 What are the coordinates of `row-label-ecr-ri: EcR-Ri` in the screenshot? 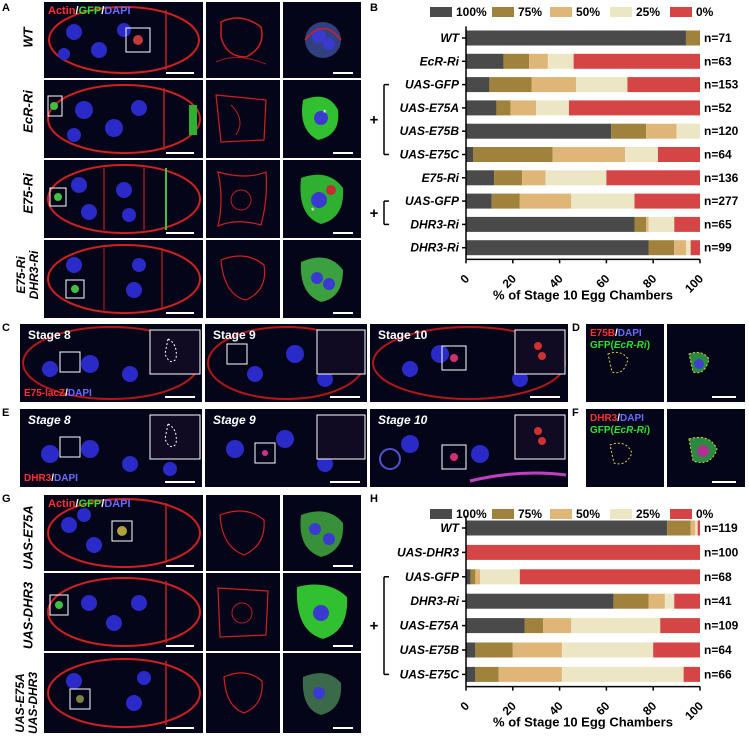 It's located at (28, 111).